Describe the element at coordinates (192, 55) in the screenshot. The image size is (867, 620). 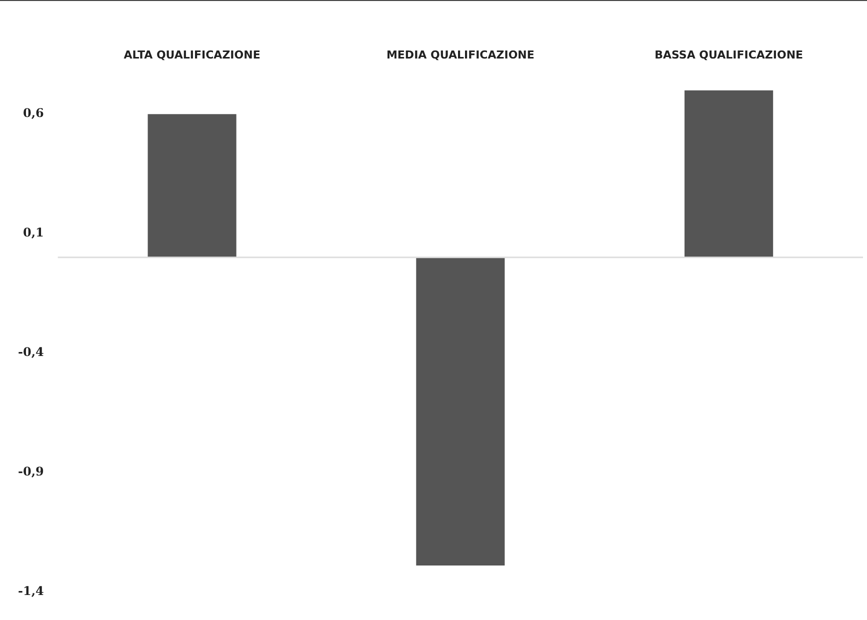
I see `x-tick-label: ALTA QUALIFICAZIONE` at that location.